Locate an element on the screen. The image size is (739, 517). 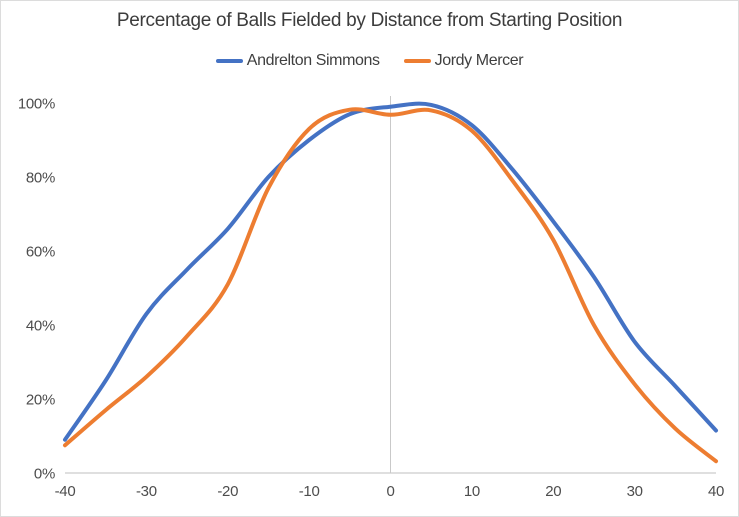
x-tick-label: 40 is located at coordinates (716, 491).